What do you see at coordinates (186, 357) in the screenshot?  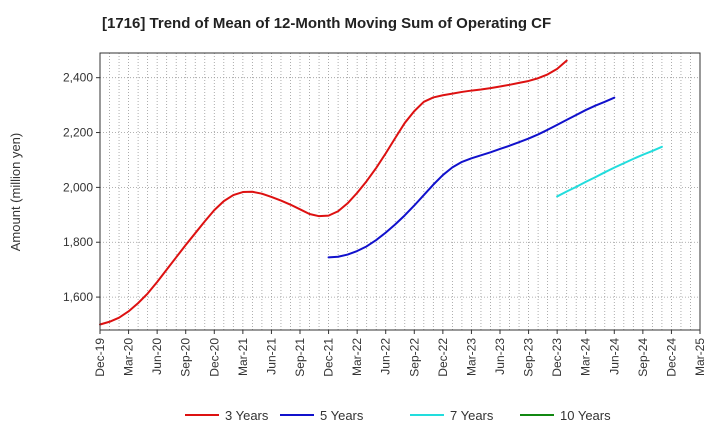 I see `x-tick-label: Sep-20` at bounding box center [186, 357].